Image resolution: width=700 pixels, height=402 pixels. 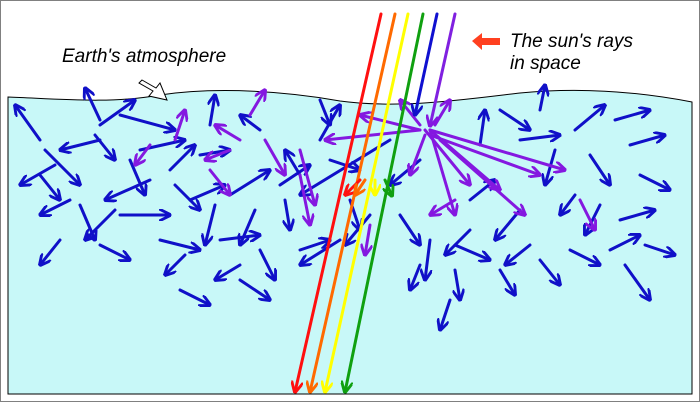 What do you see at coordinates (443, 69) in the screenshot?
I see `ray-violet` at bounding box center [443, 69].